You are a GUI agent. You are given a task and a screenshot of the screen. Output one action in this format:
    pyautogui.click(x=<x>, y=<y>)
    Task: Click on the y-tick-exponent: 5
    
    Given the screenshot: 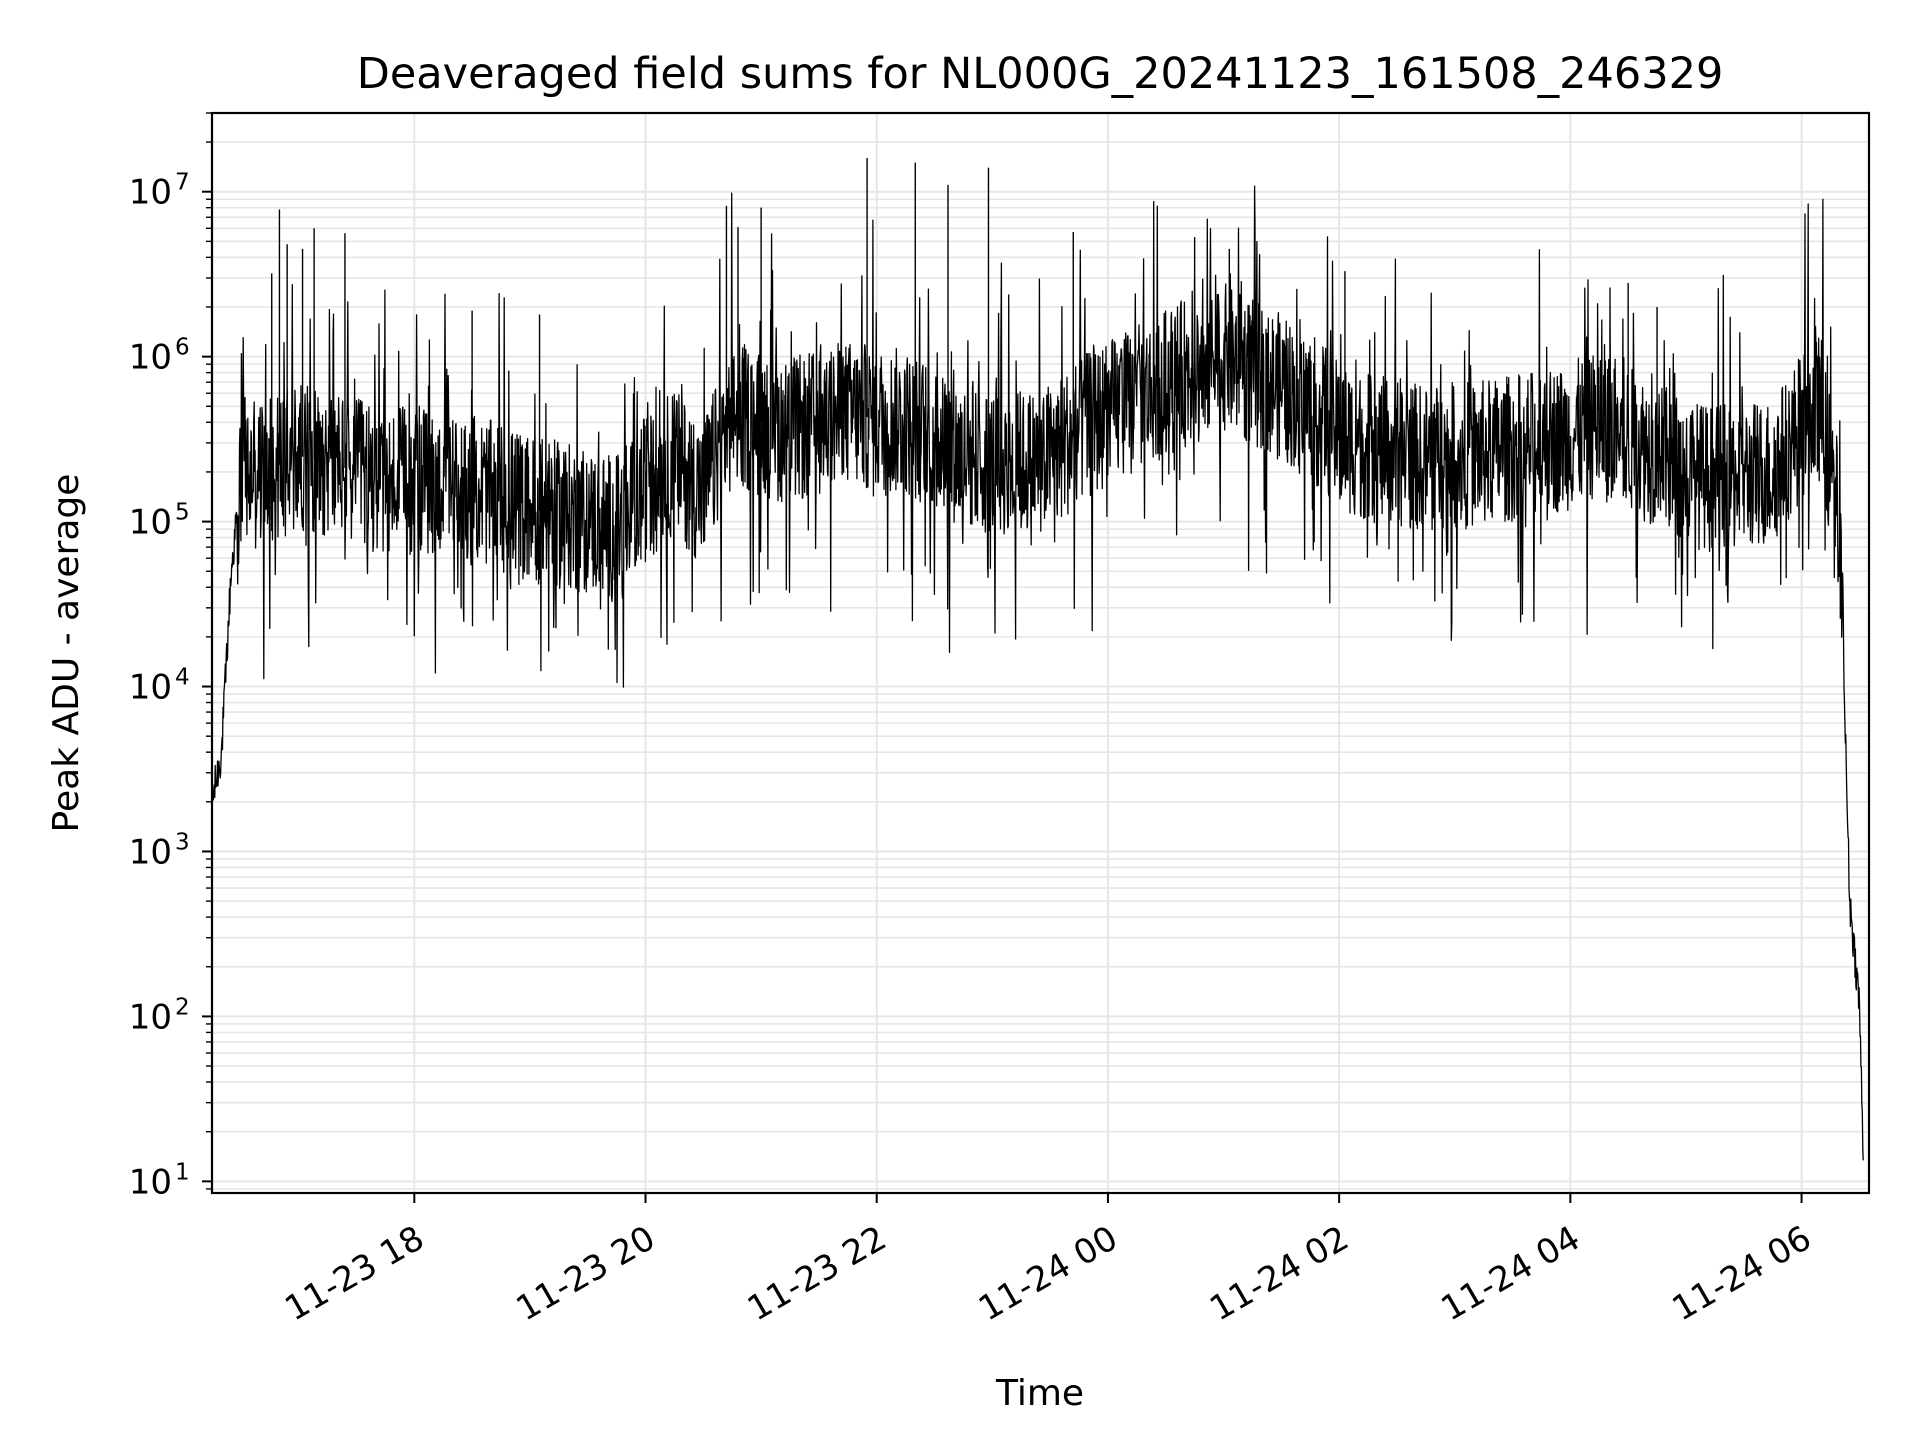 What is the action you would take?
    pyautogui.click(x=182, y=513)
    